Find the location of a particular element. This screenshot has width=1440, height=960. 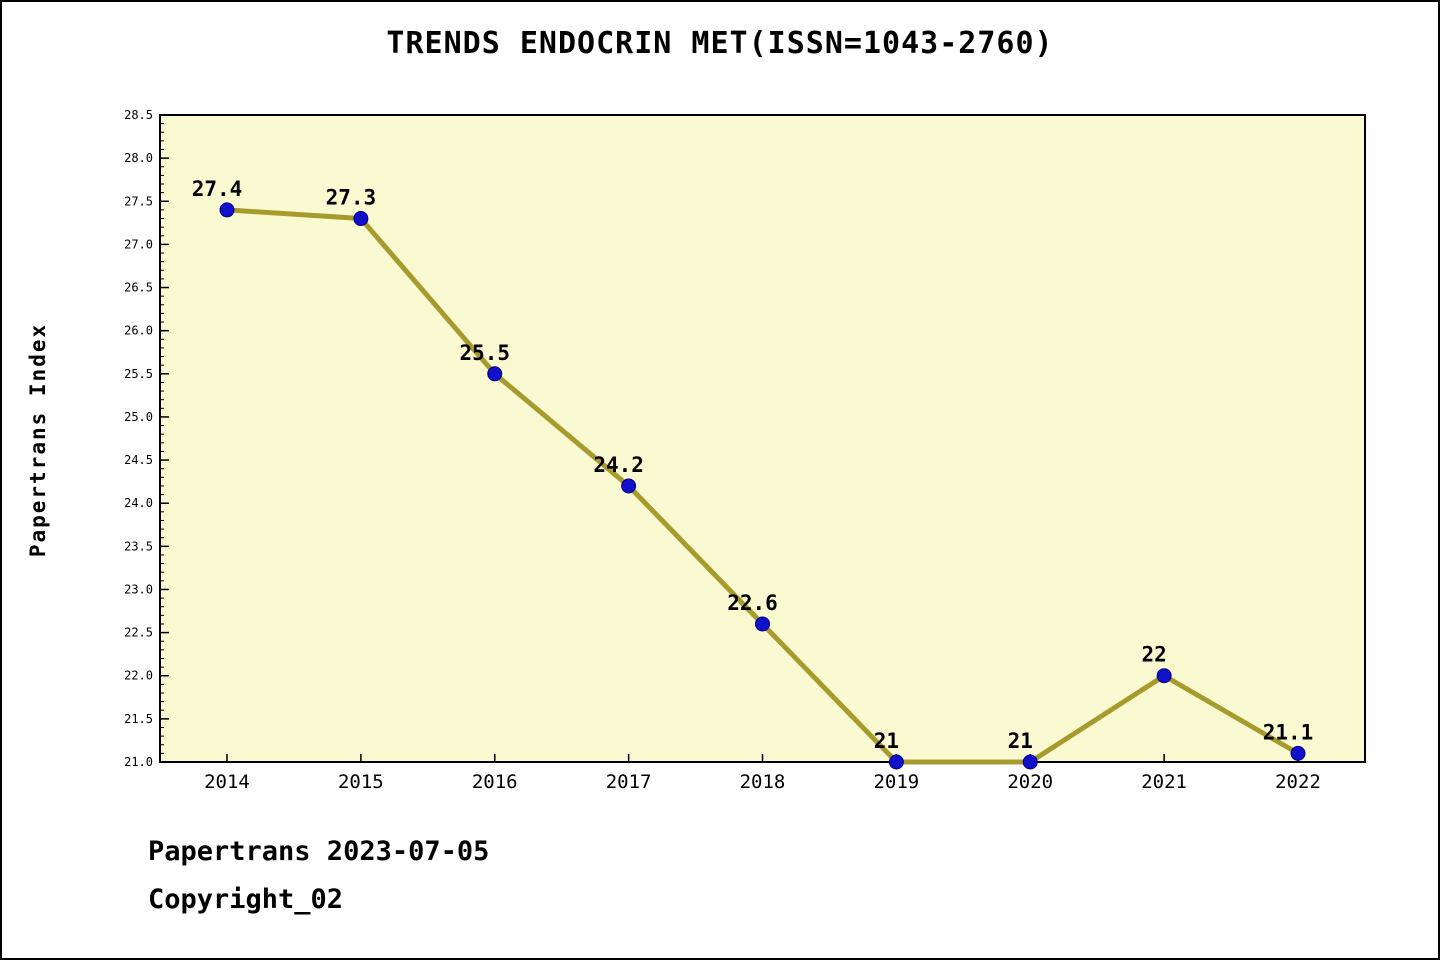

svg-text: 2015 is located at coordinates (361, 782).